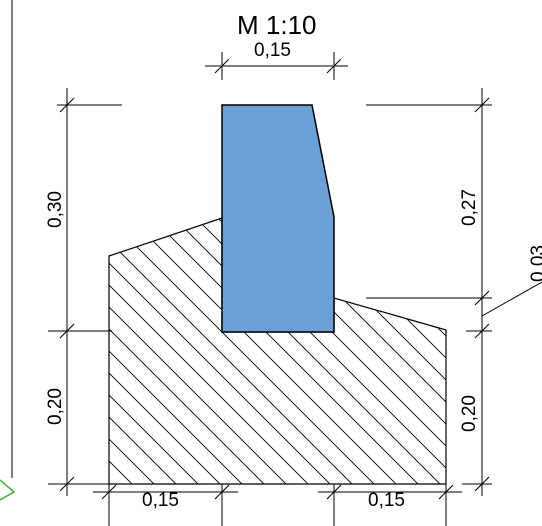  I want to click on dim-label-top-width: 0,15, so click(272, 50).